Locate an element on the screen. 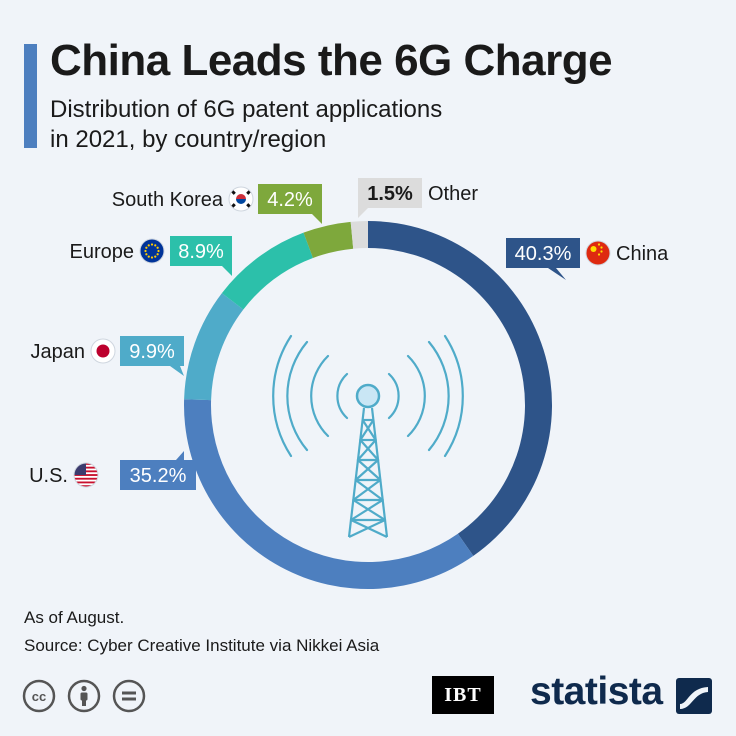 The height and width of the screenshot is (736, 736). category-label-south-korea: South Korea is located at coordinates (168, 200).